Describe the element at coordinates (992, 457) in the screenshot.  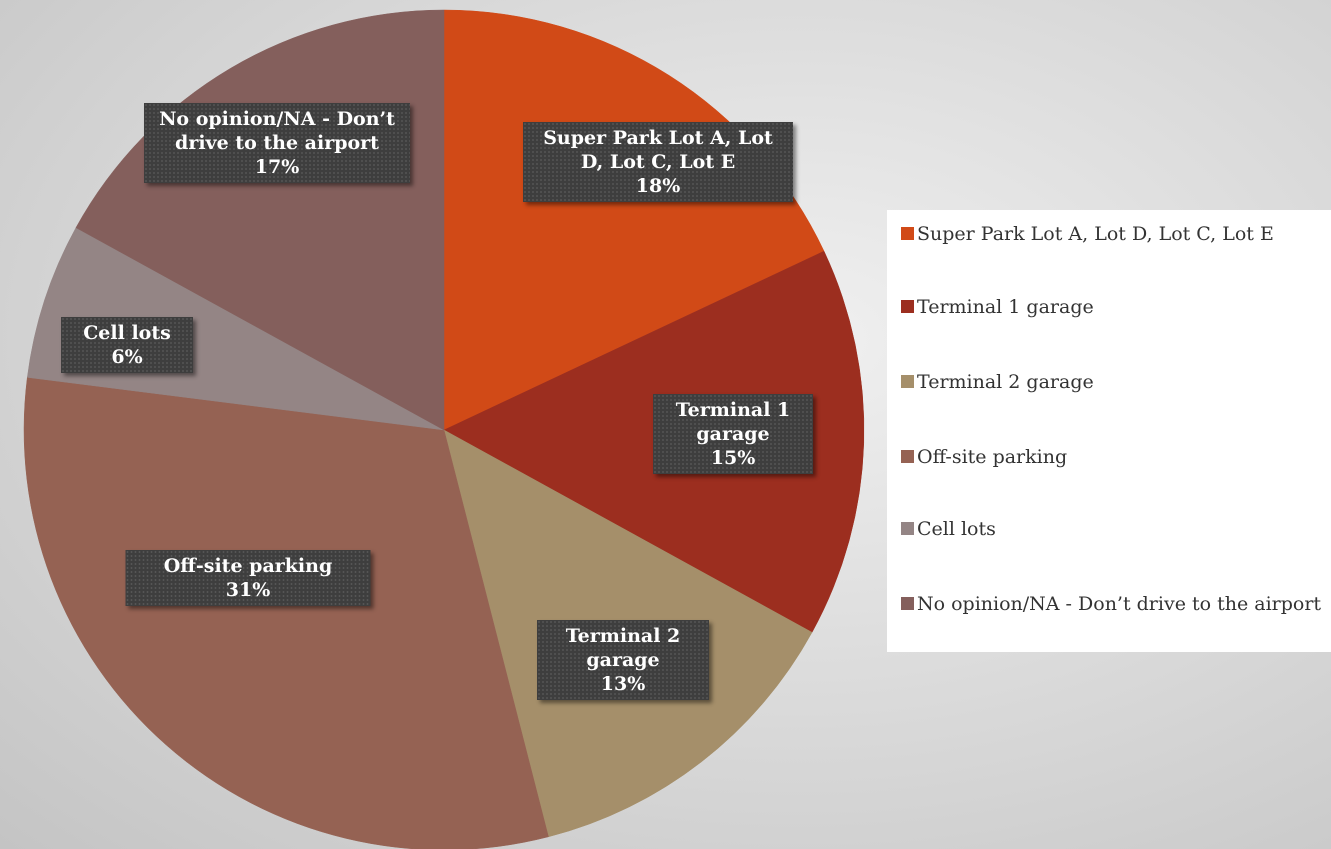
I see `legend-label: Off-site parking` at that location.